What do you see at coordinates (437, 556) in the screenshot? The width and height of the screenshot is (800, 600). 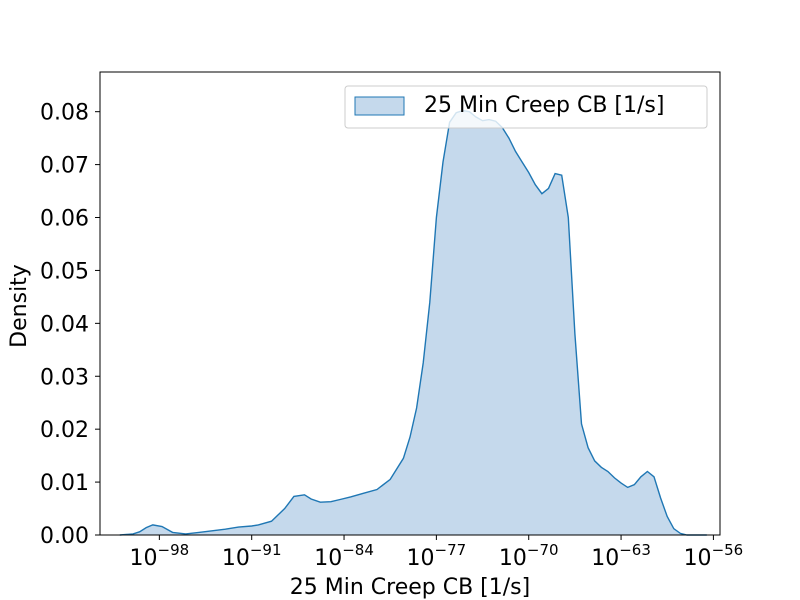 I see `x-tick-label: 10−77` at bounding box center [437, 556].